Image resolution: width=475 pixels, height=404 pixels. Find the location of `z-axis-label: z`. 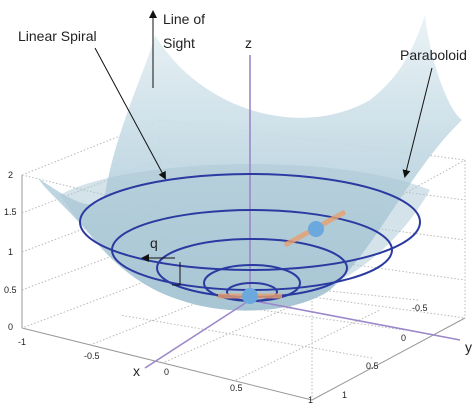

z-axis-label: z is located at coordinates (248, 43).